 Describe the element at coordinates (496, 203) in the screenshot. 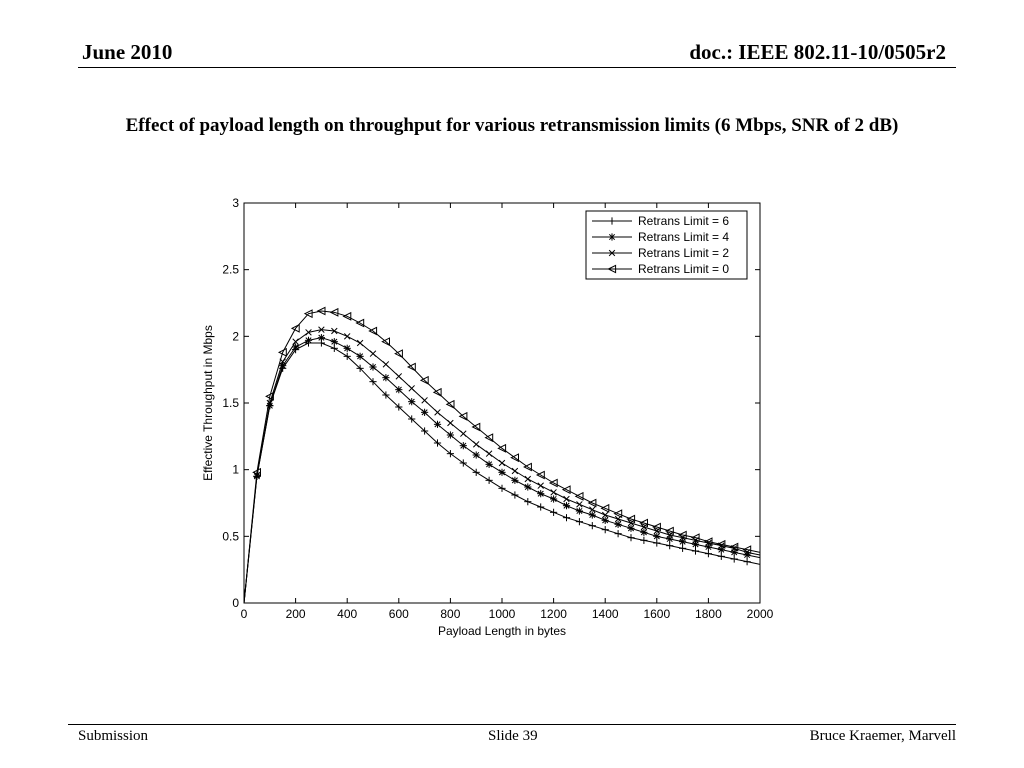

I see `y-tick: 3` at that location.